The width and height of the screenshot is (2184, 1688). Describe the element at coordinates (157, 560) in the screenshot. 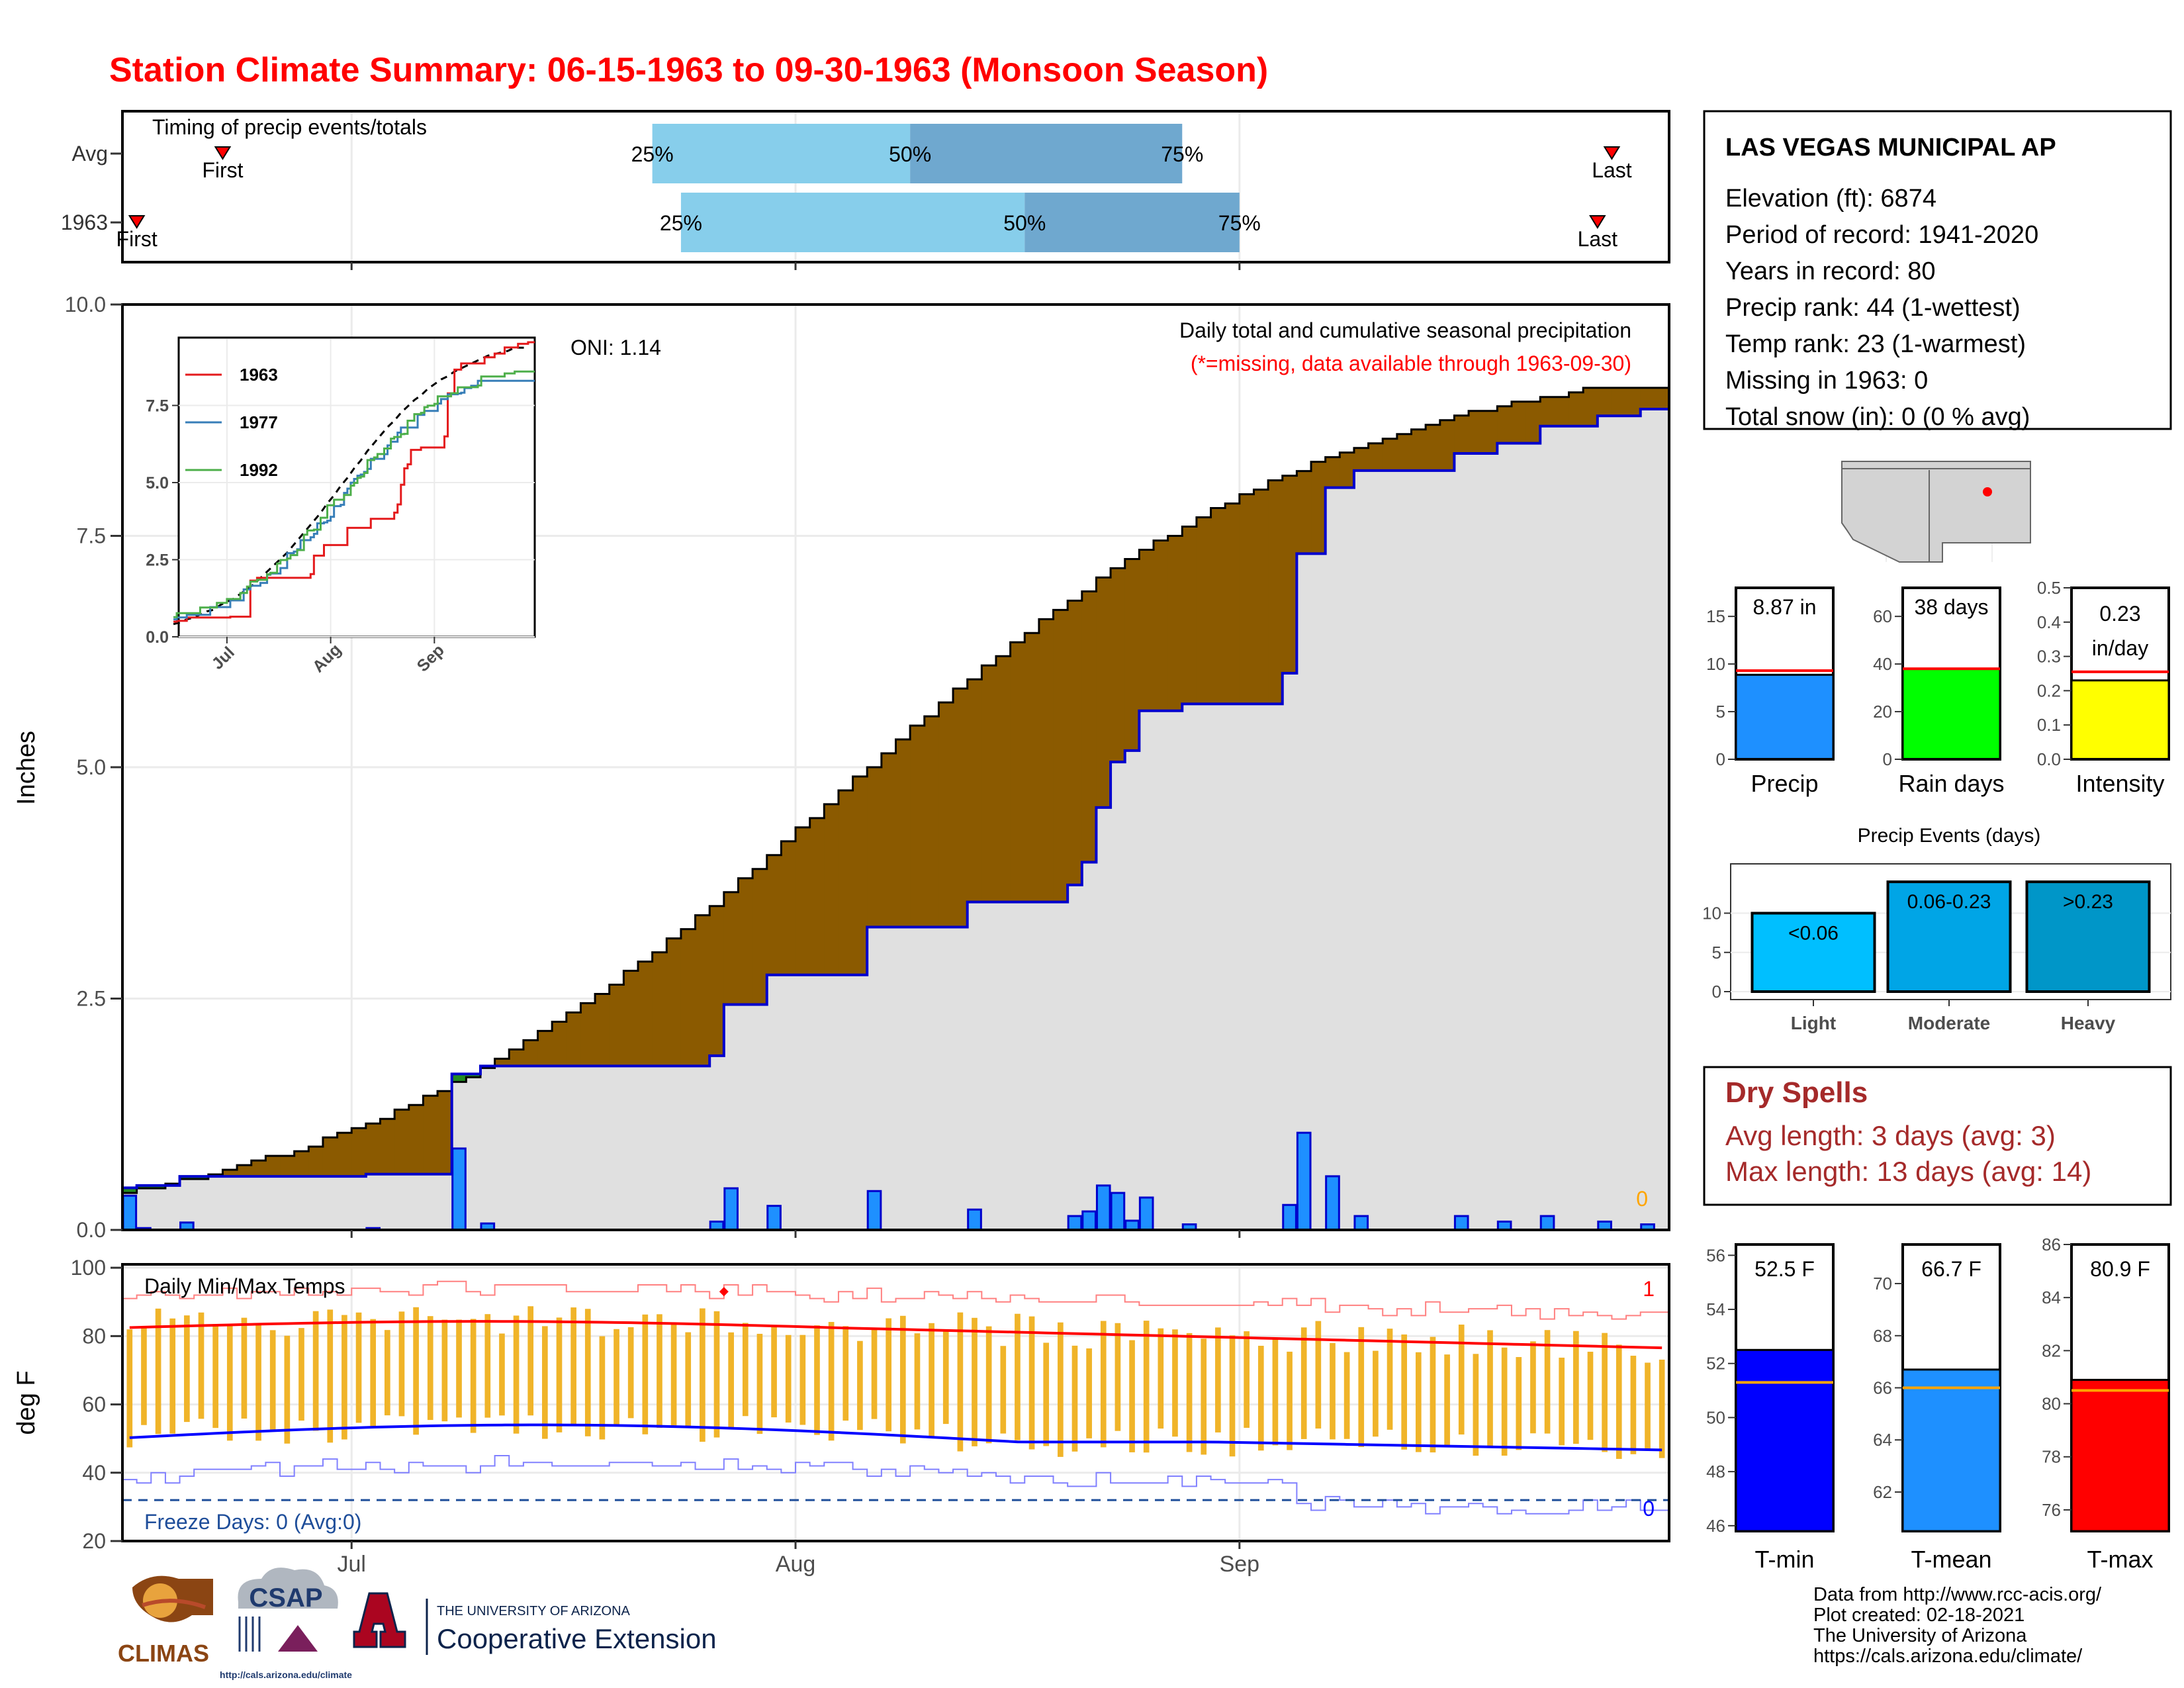

I see `inset-ytick-label: 2.5` at that location.